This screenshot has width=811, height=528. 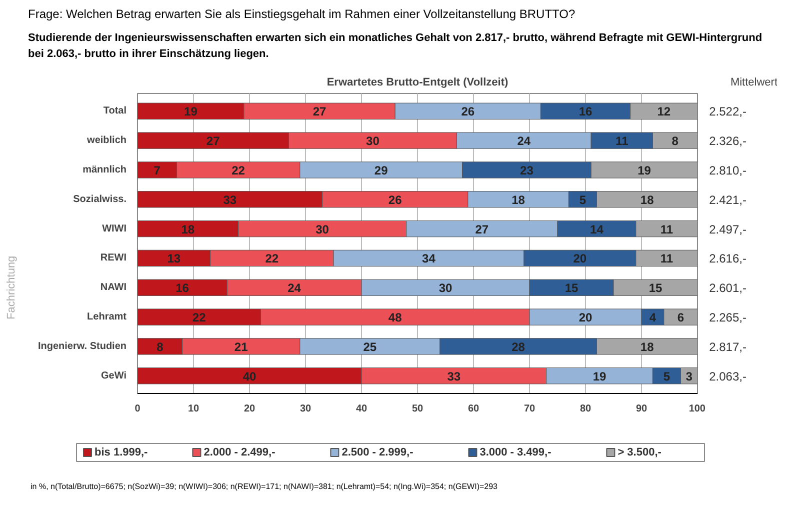 I want to click on x-tick-label: 70, so click(x=530, y=409).